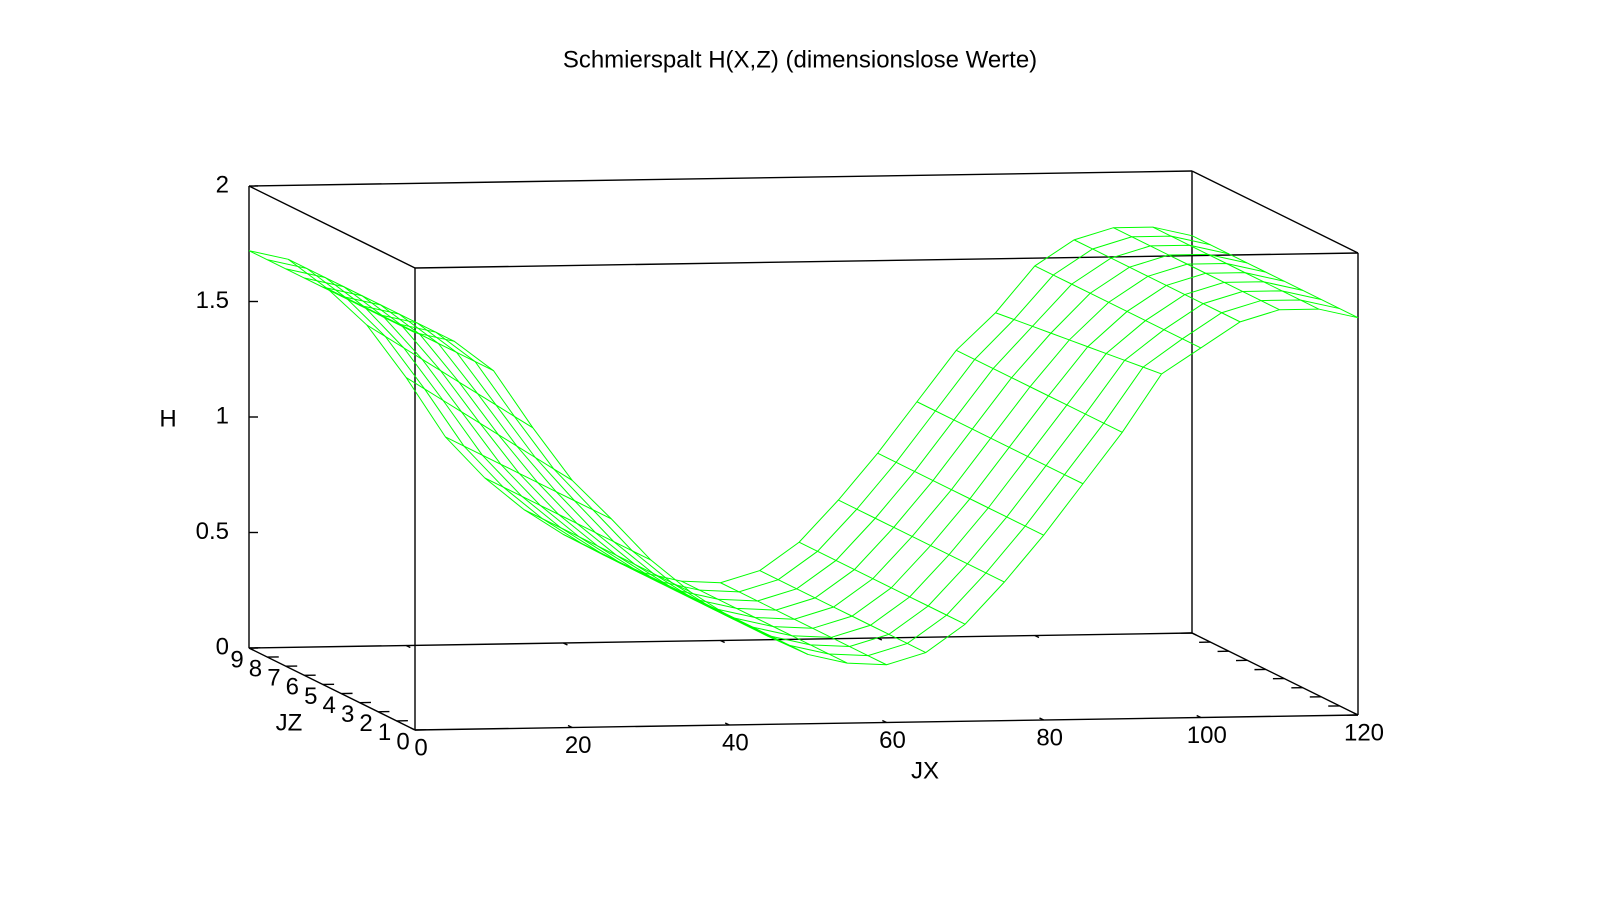 Image resolution: width=1600 pixels, height=900 pixels. I want to click on x-tick-label: 0, so click(420, 747).